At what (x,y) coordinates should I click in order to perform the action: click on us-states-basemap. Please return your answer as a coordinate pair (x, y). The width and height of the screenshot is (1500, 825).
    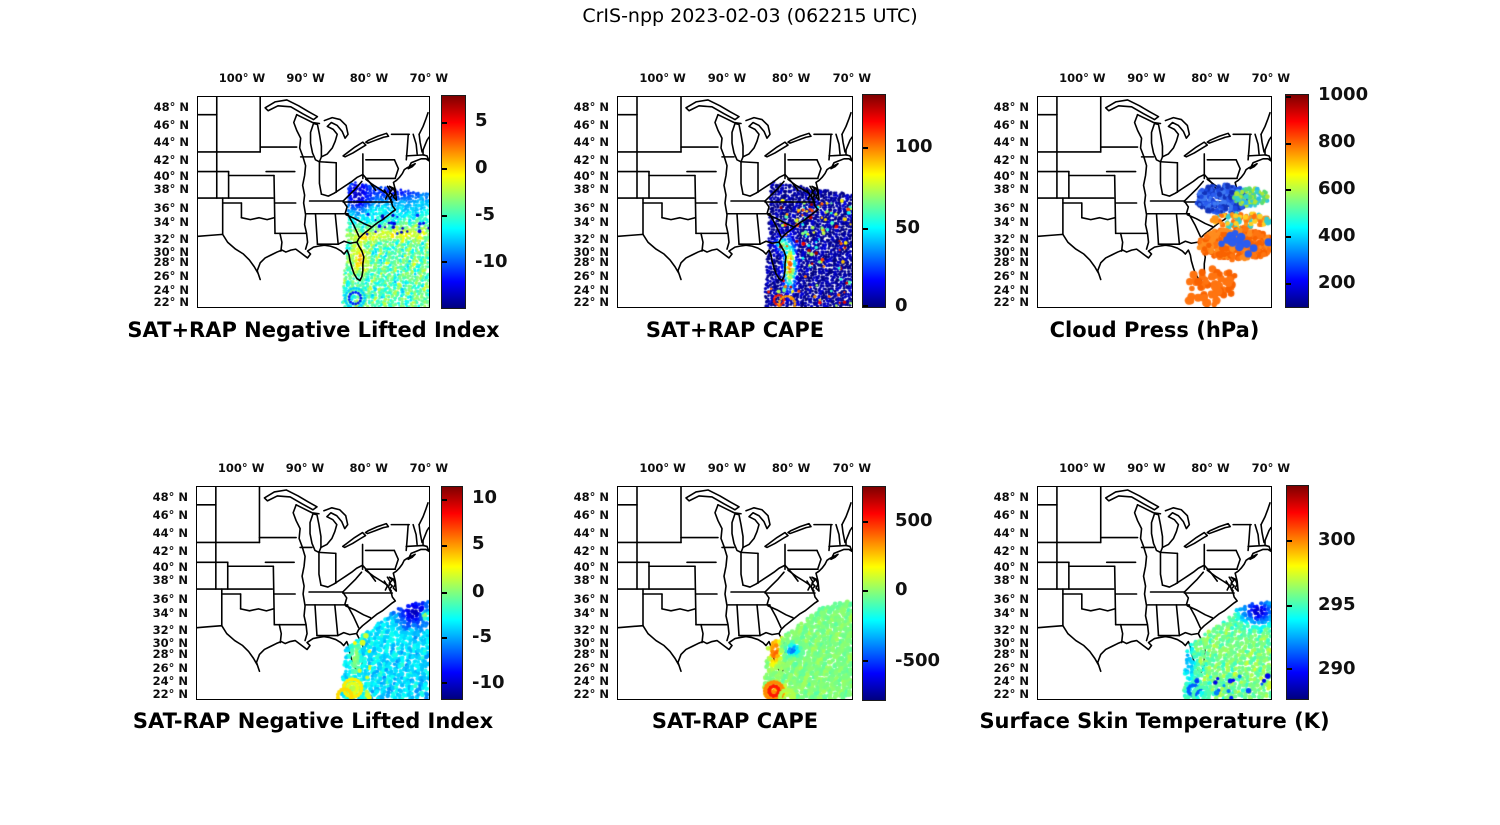
    Looking at the image, I should click on (735, 189).